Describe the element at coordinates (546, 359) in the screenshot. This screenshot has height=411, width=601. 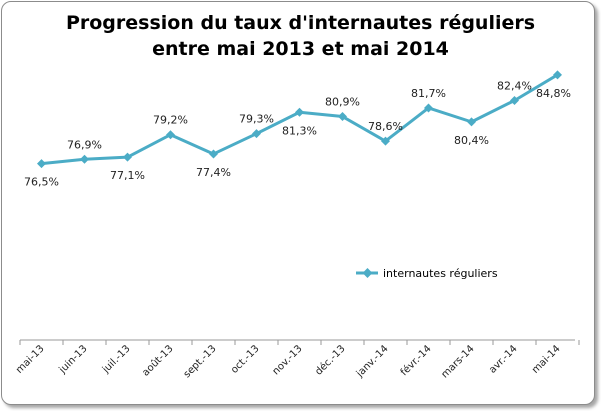
I see `x-tick-label: mai-14` at that location.